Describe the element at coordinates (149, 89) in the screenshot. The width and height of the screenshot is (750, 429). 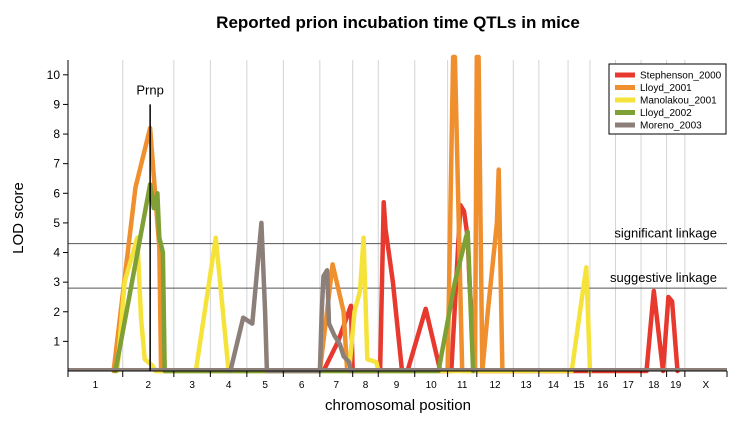
I see `prnp-marker-label: Prnp` at that location.